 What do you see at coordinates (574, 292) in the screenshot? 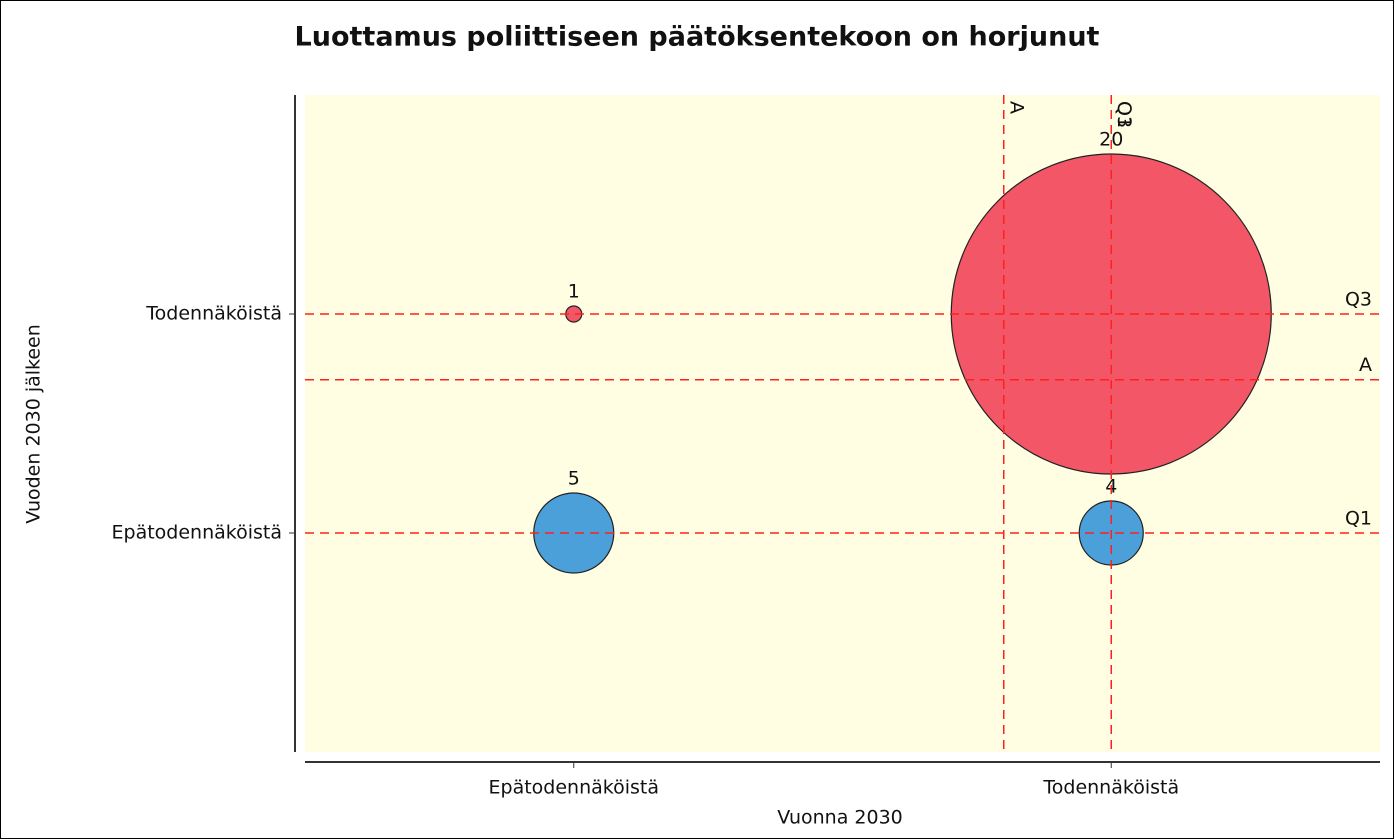
I see `data-label: 1` at bounding box center [574, 292].